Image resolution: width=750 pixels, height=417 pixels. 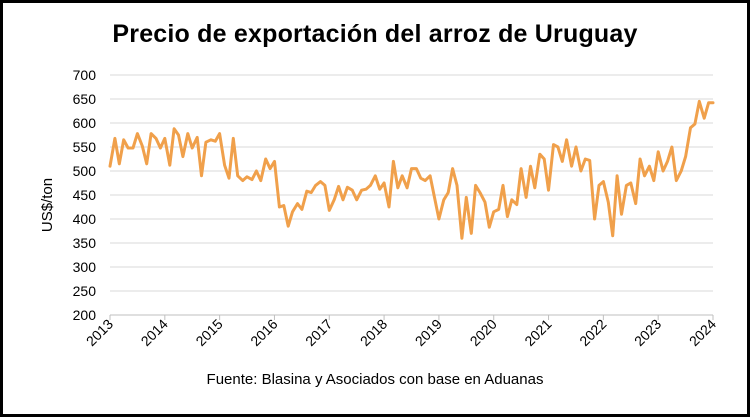 I want to click on y-tick-label: 600, so click(x=85, y=123).